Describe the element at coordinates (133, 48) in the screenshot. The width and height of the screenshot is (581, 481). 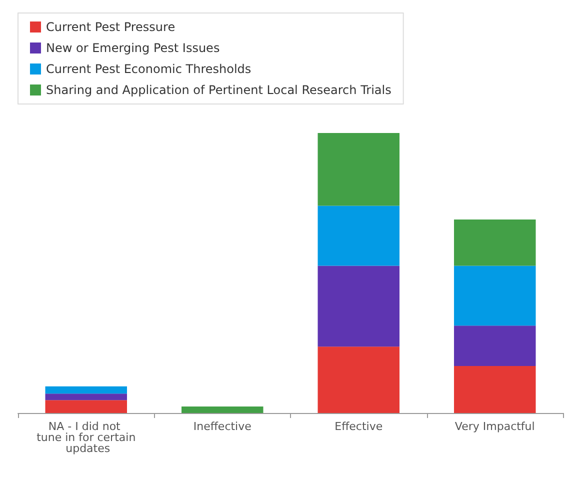
I see `legend-label: New or Emerging Pest Issues` at that location.